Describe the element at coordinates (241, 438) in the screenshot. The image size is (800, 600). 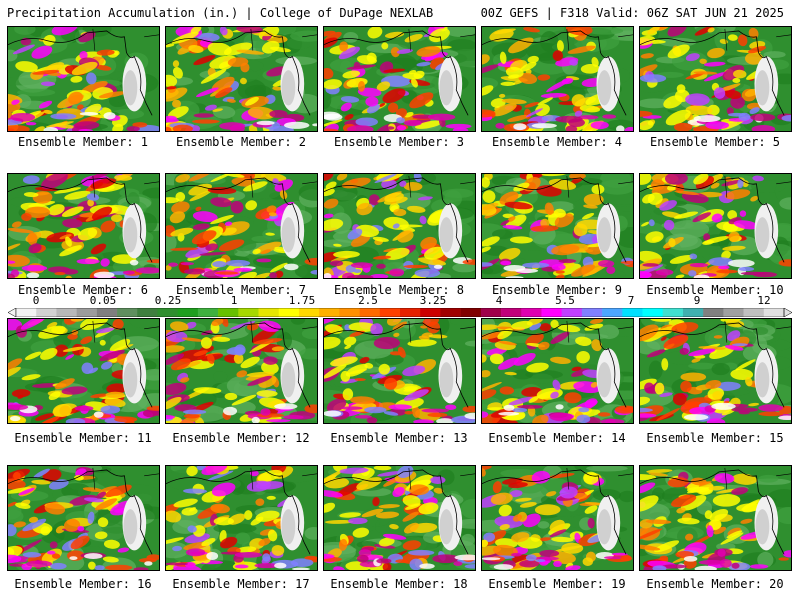
I see `ensemble-member-label: Ensemble Member: 12` at that location.